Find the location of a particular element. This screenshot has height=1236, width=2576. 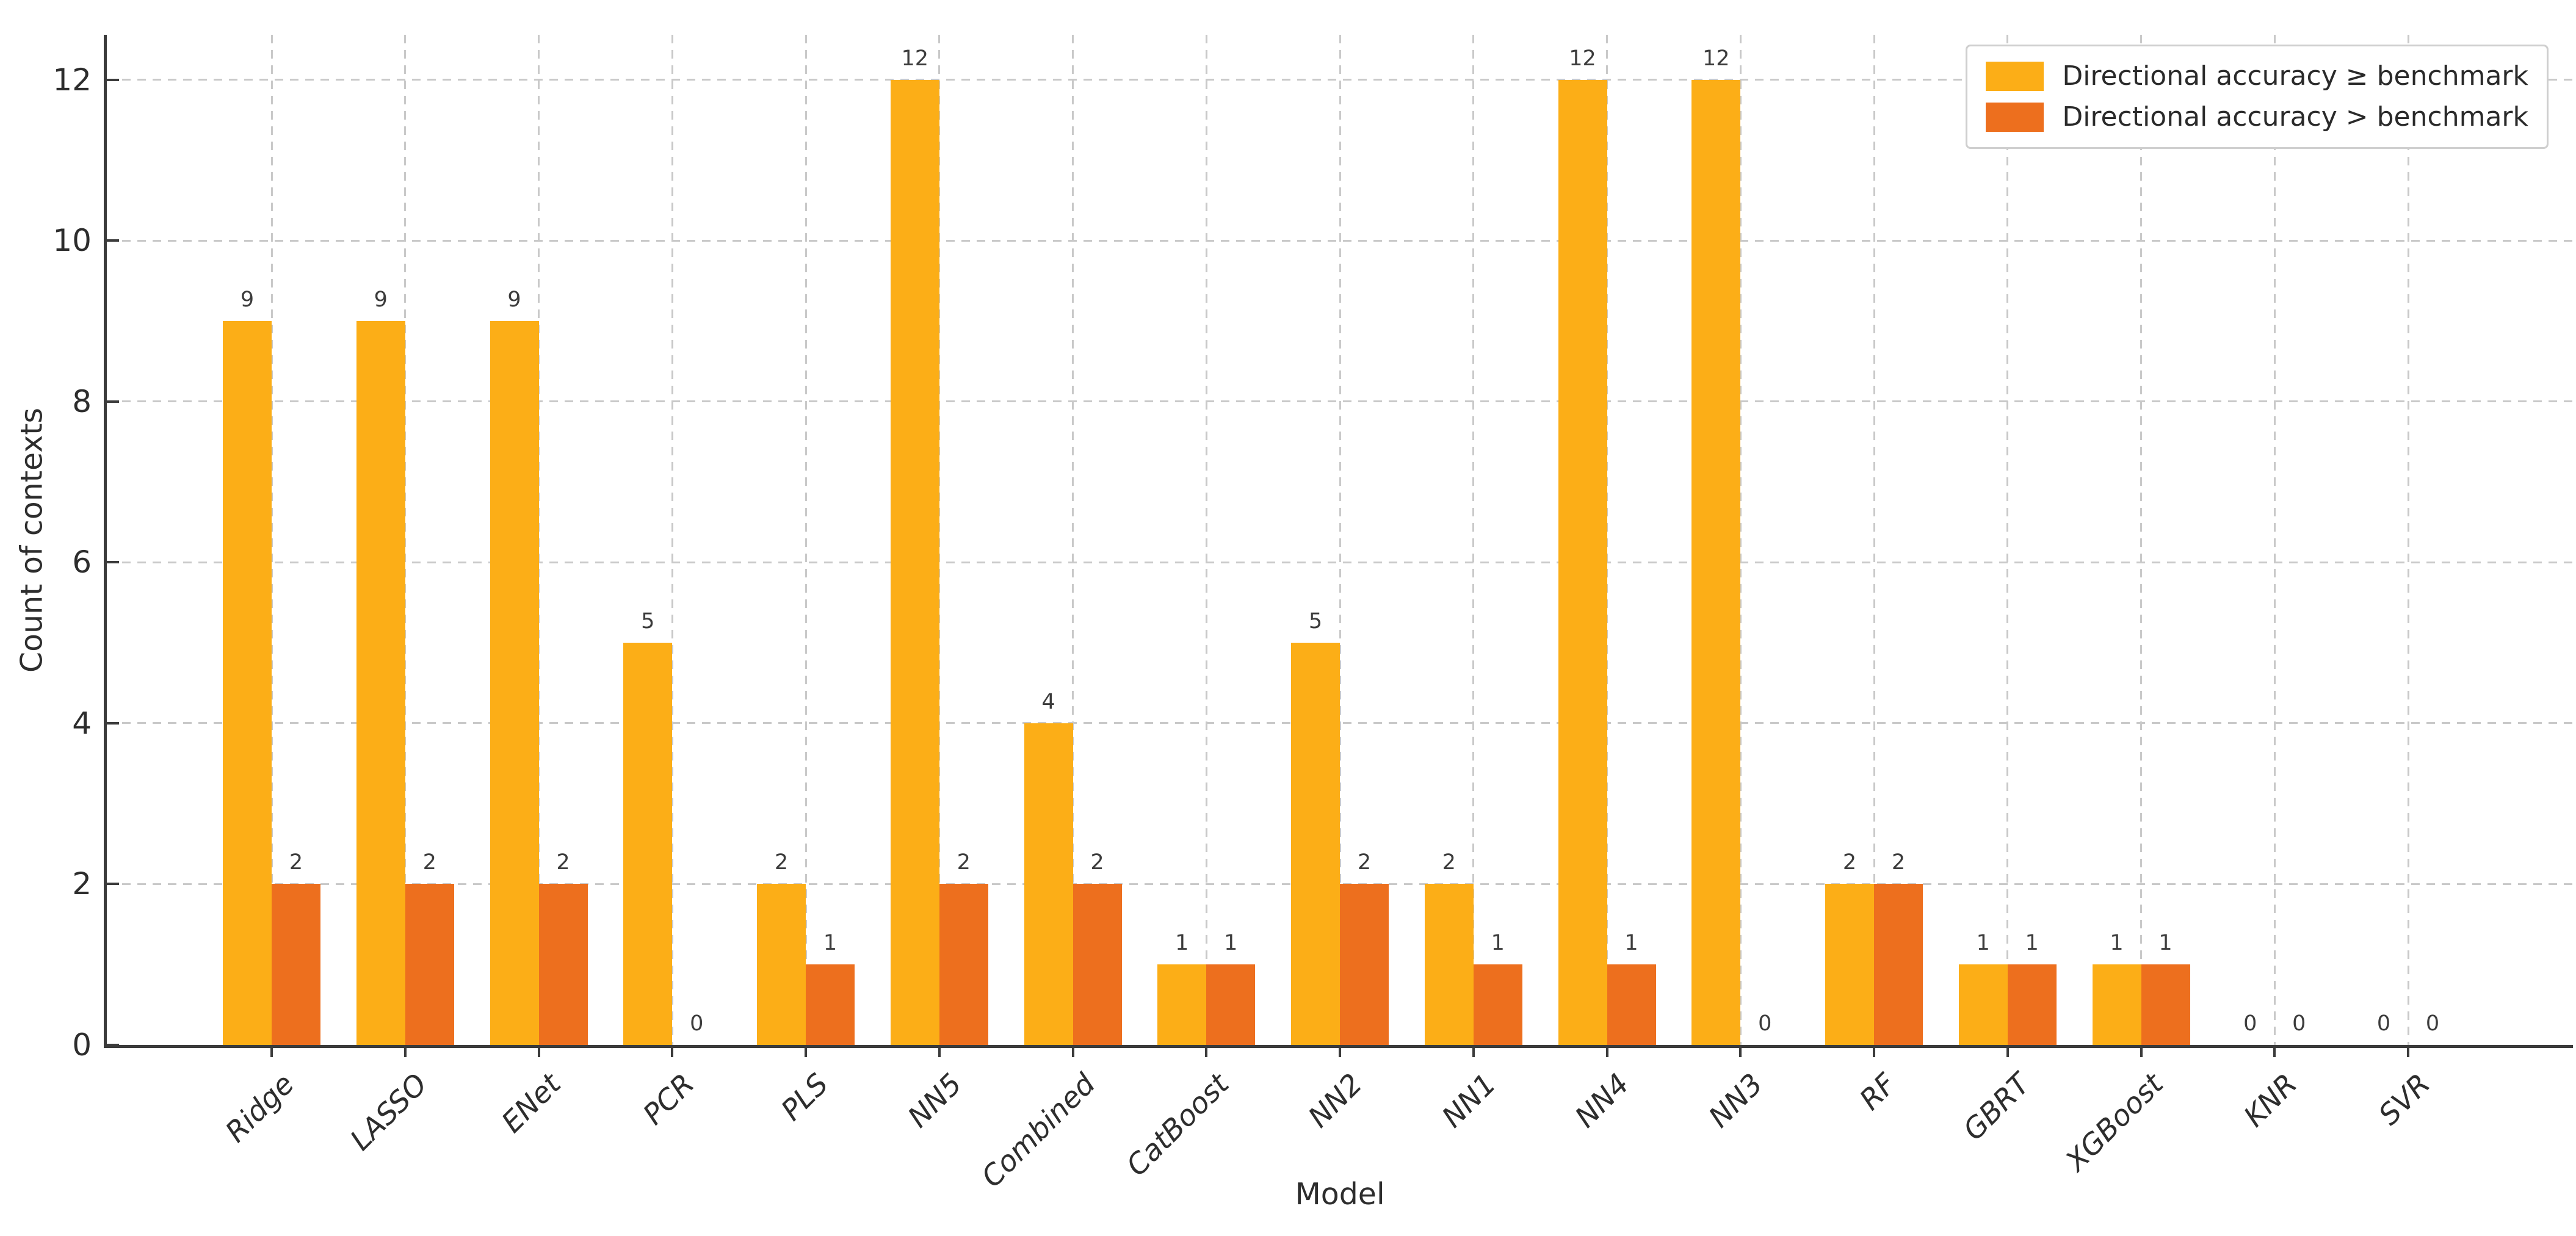

legend-label-gt-benchmark: Directional accuracy > benchmark is located at coordinates (2295, 116).